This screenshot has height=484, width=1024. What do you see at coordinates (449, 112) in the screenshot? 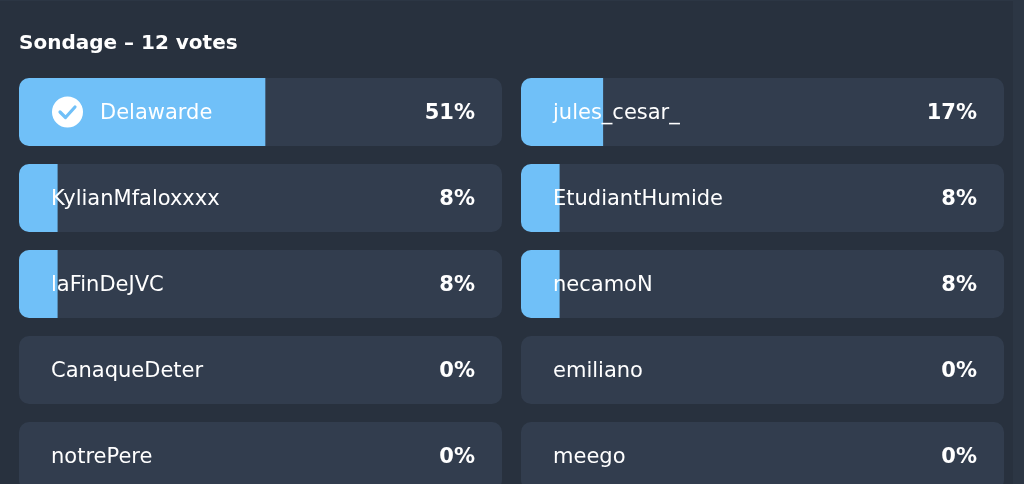
I see `data-label: 51%` at bounding box center [449, 112].